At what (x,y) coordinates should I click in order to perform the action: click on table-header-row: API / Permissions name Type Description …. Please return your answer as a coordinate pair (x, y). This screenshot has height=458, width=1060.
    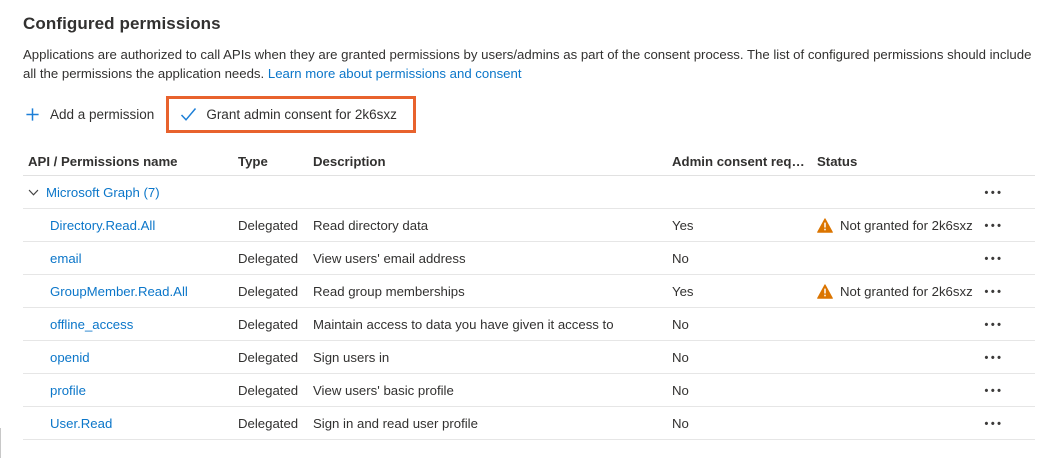
    Looking at the image, I should click on (529, 161).